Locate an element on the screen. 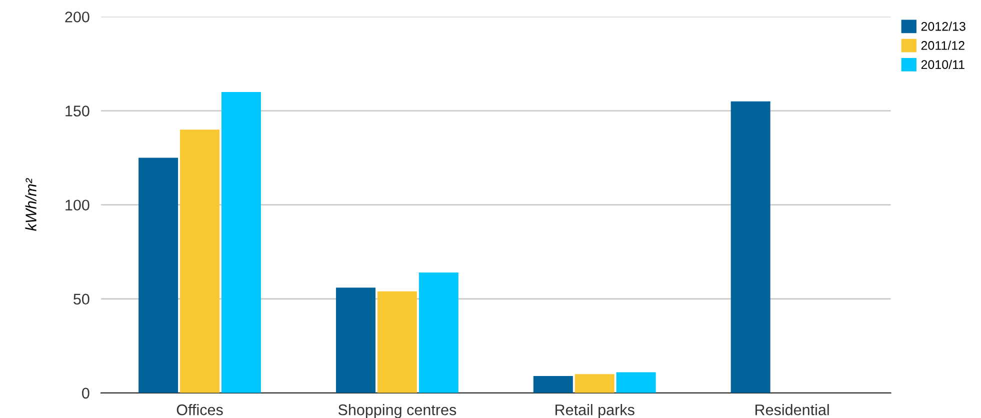 This screenshot has width=981, height=418. y-tick-label: 200 is located at coordinates (77, 17).